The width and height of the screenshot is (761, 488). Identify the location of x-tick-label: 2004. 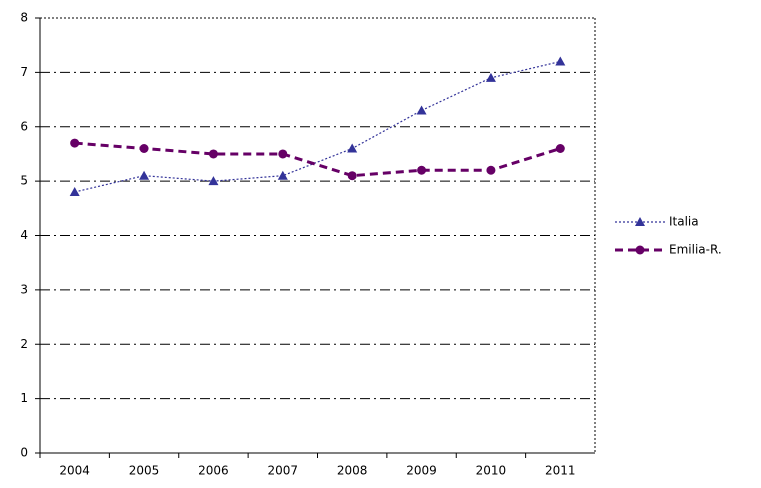
(74, 471).